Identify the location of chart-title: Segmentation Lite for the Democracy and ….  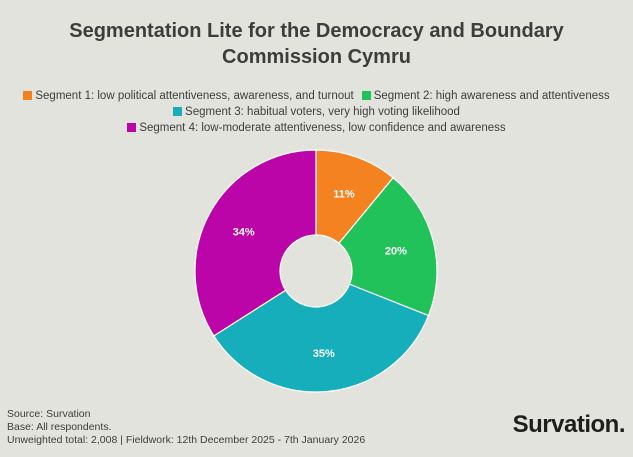
(316, 44).